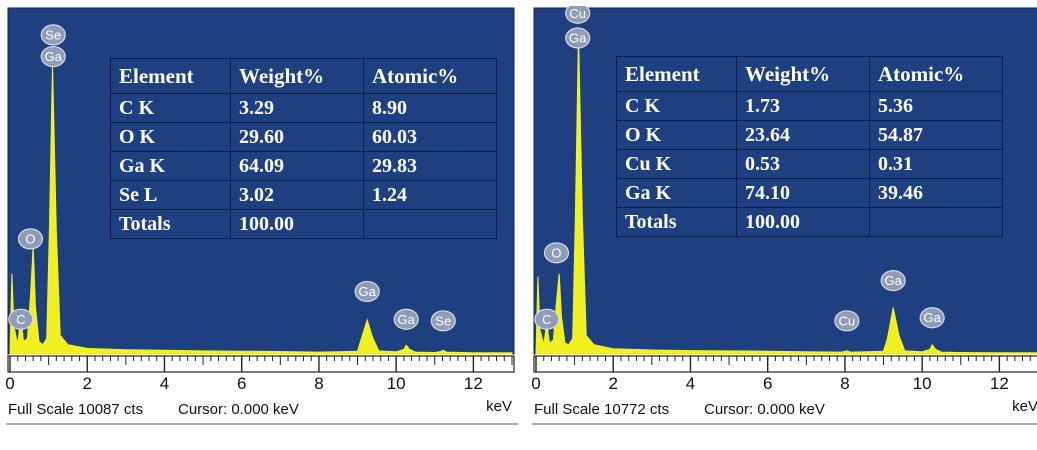  I want to click on table-row: Cu K 0.53 0.31, so click(809, 164).